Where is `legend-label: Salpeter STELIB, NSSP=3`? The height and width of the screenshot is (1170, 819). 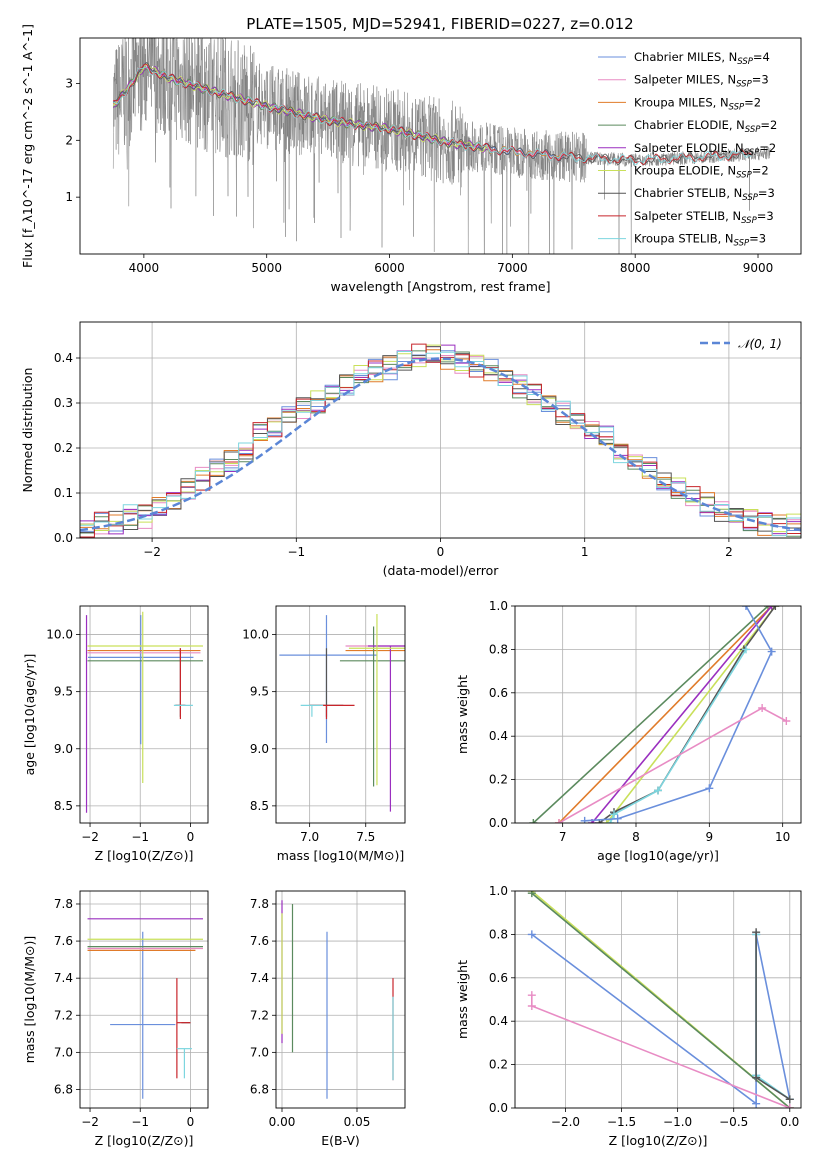
legend-label: Salpeter STELIB, NSSP=3 is located at coordinates (704, 217).